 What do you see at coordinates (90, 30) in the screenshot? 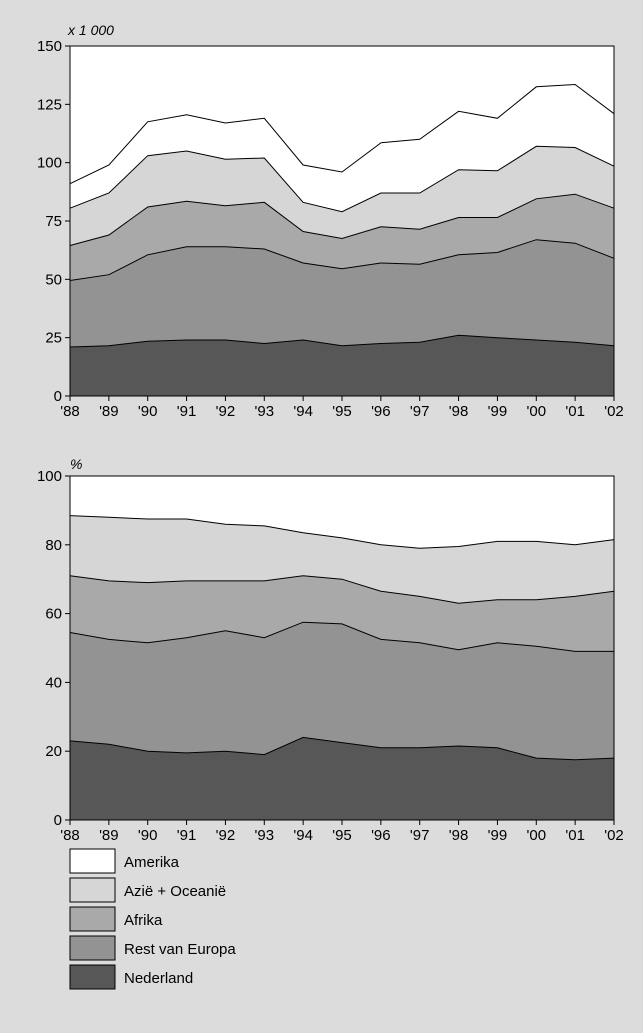
I see `chart-1-unit-label: x 1 000` at bounding box center [90, 30].